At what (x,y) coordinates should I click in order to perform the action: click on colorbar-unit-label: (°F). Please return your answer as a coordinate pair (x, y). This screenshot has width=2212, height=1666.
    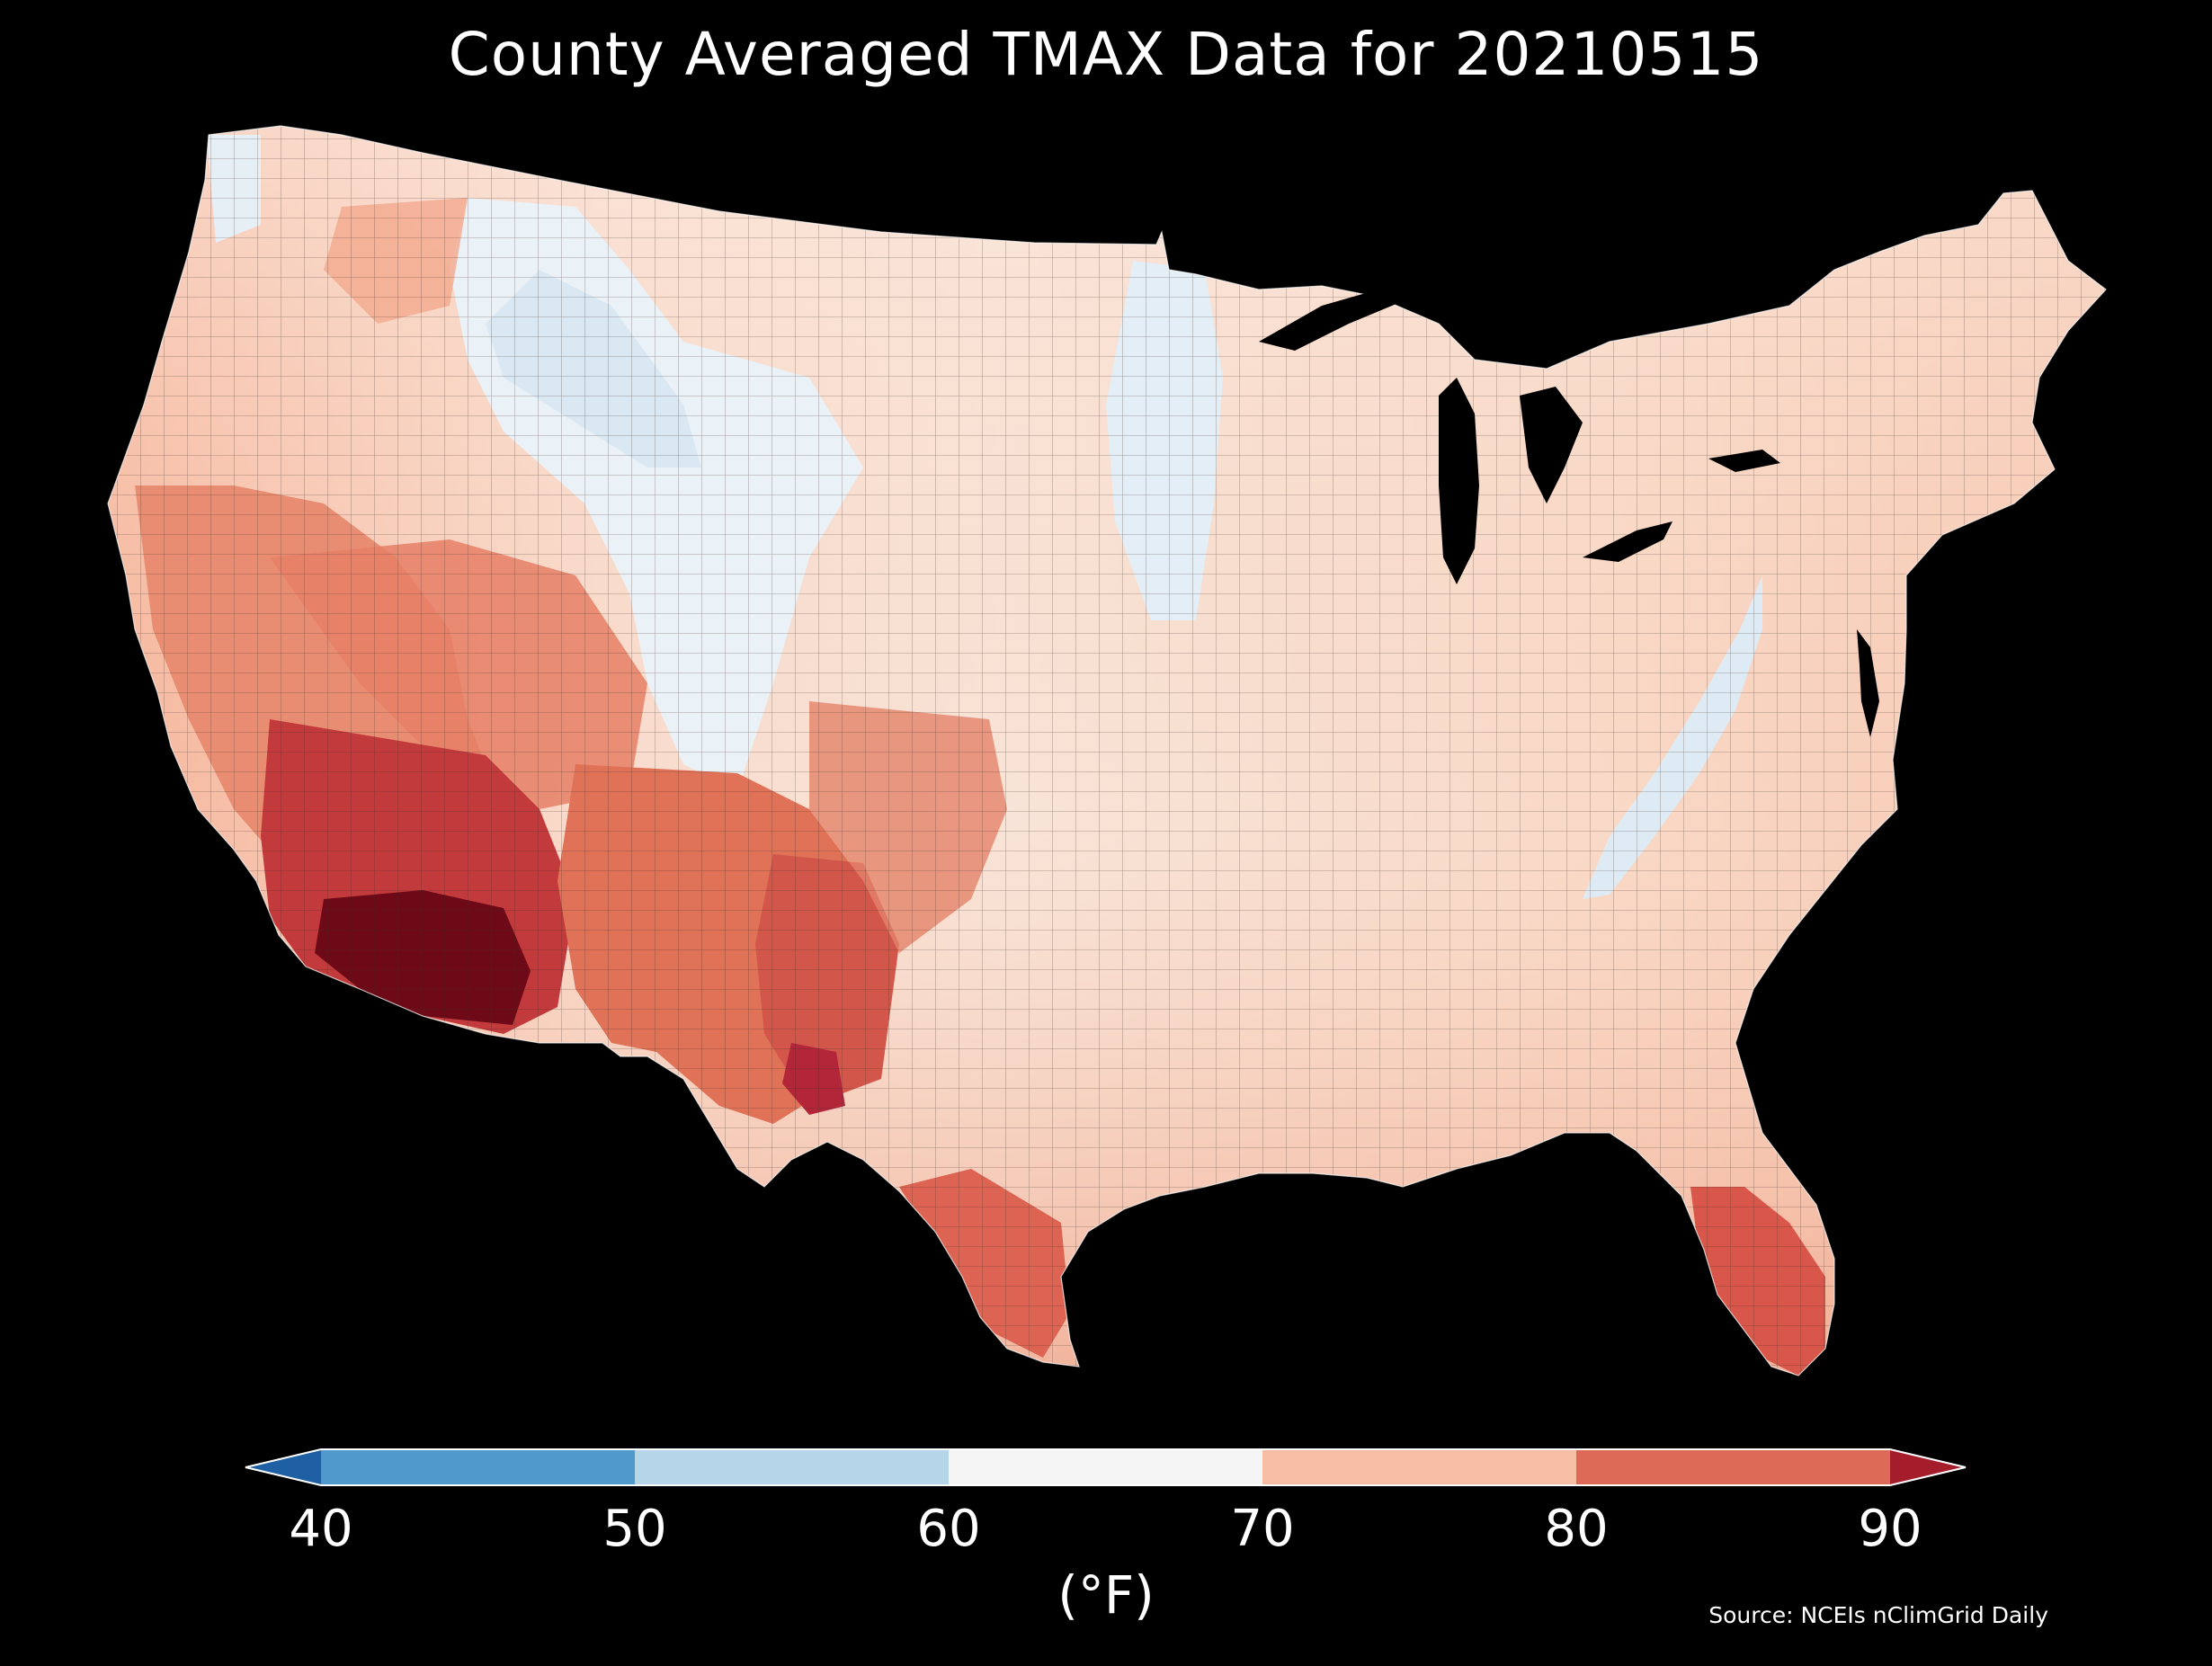
    Looking at the image, I should click on (1106, 1595).